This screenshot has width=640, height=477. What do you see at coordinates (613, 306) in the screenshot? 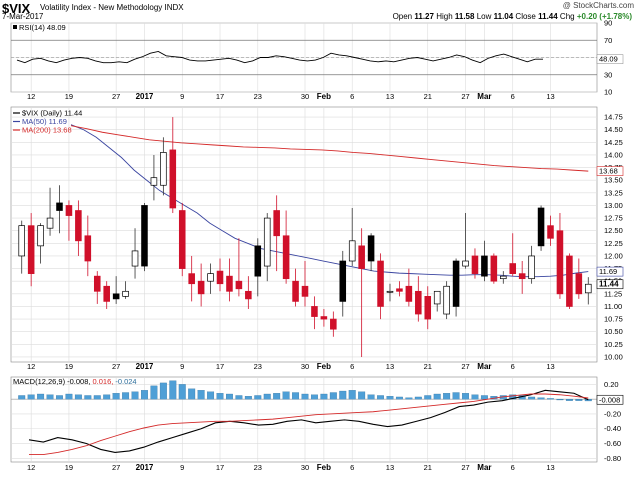
I see `price-tick-label: 11.00` at bounding box center [613, 306].